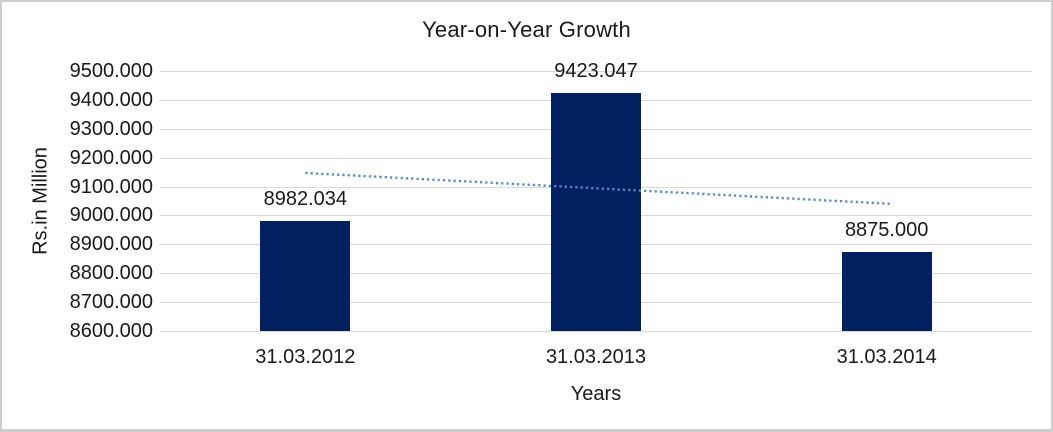  I want to click on y-tick-label: 8700.000, so click(111, 302).